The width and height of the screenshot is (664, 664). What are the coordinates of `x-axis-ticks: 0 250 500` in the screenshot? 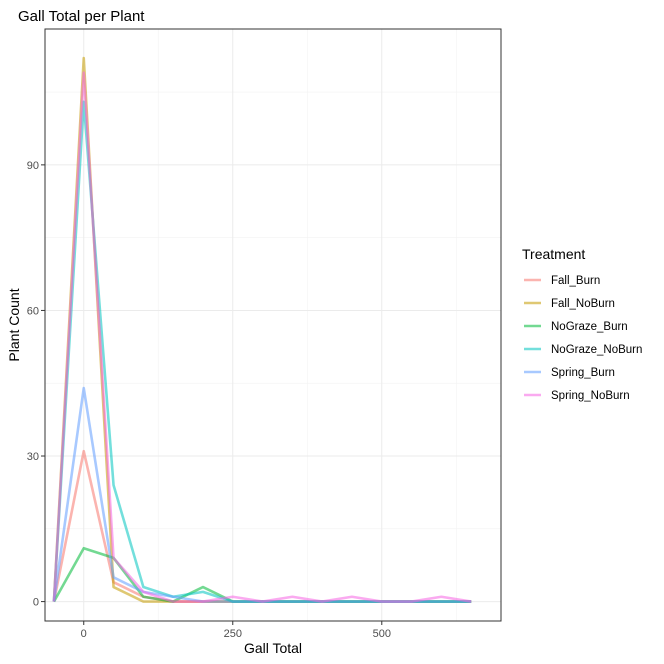 It's located at (236, 630).